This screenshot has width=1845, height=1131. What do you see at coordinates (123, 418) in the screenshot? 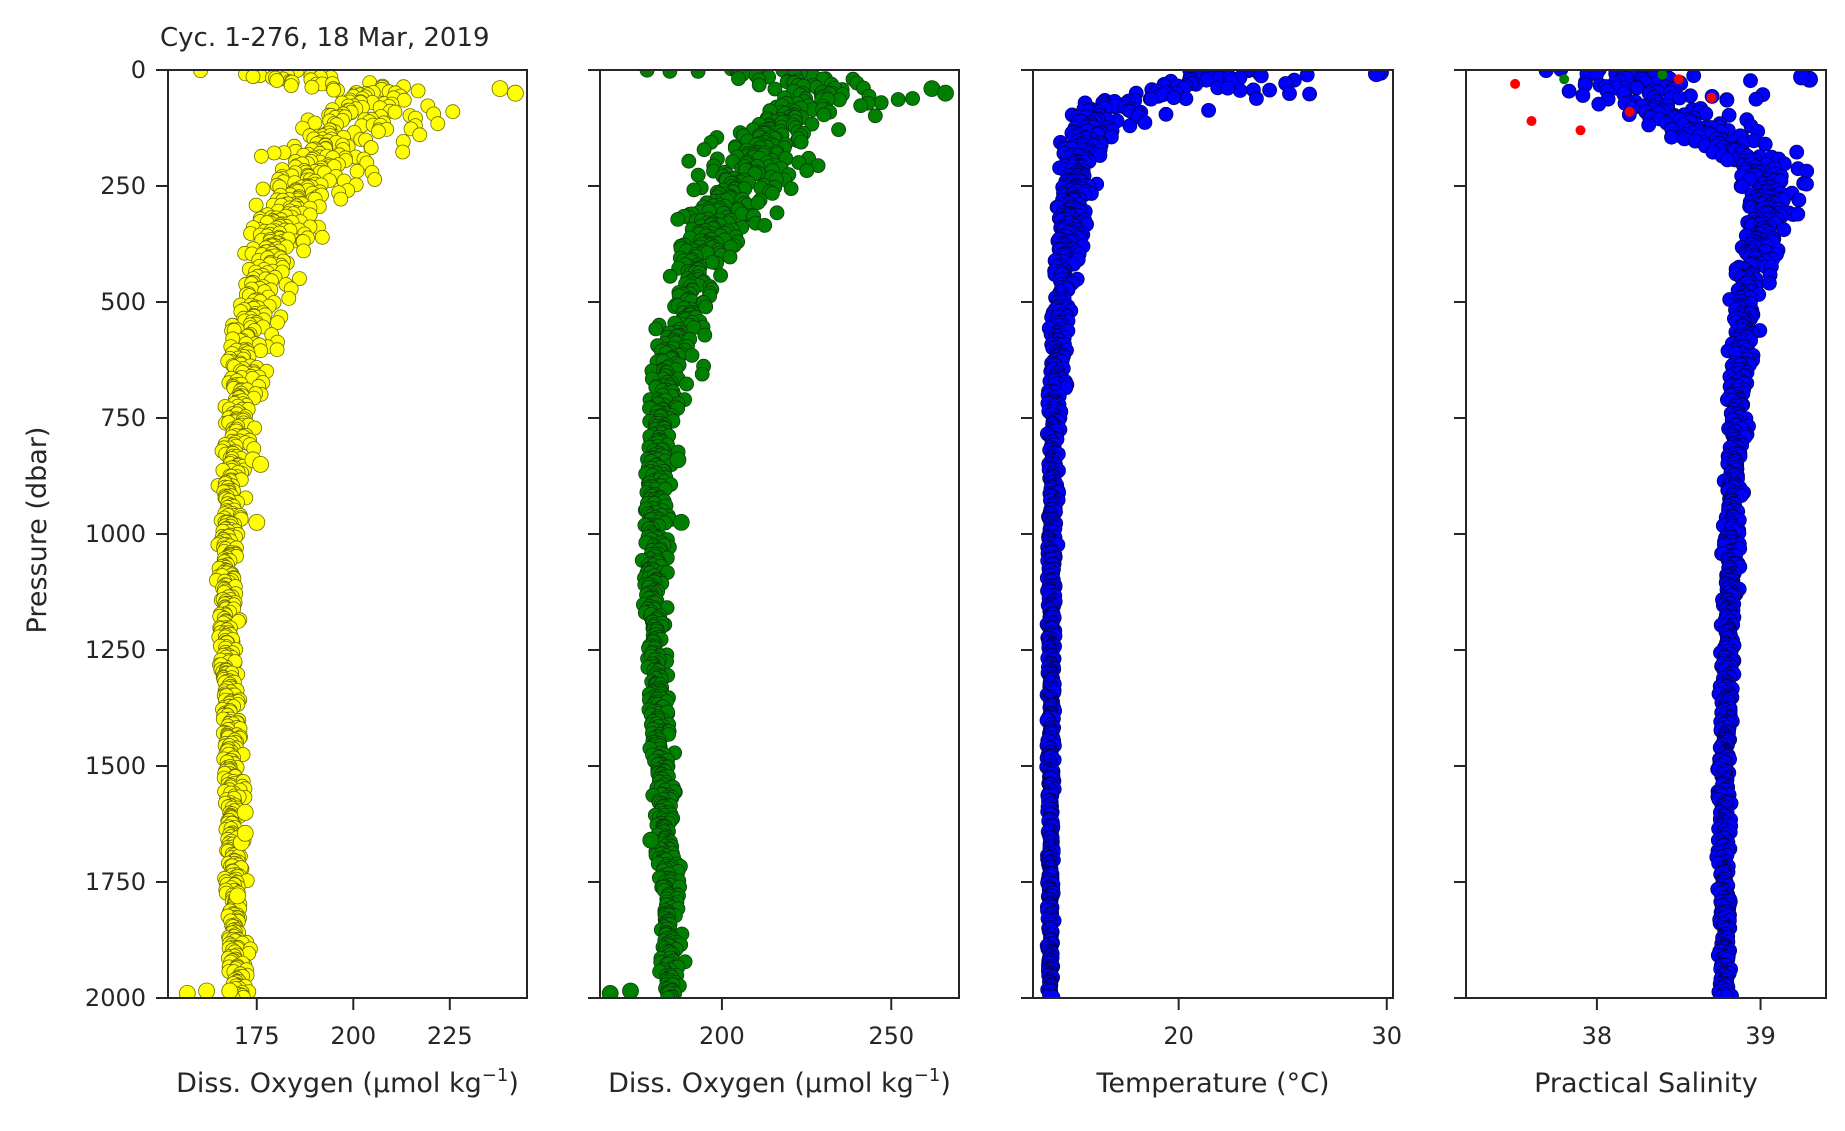
I see `y-tick-label: 750` at bounding box center [123, 418].